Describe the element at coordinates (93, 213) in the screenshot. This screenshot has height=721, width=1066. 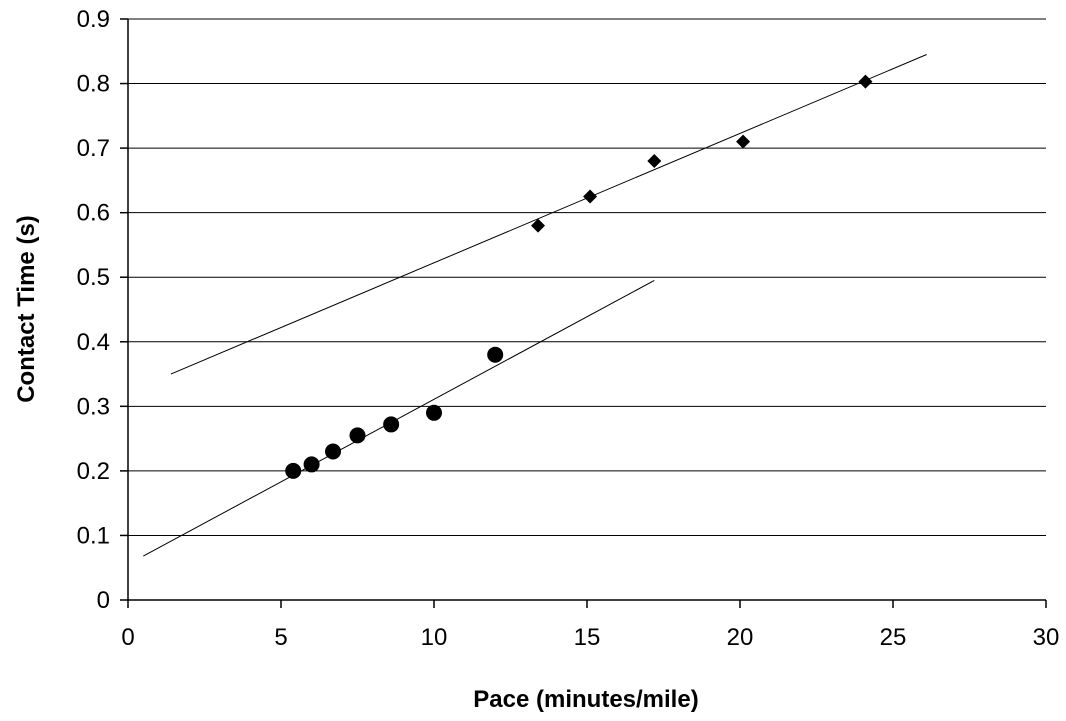
I see `y-tick-label-6: 0.6` at that location.